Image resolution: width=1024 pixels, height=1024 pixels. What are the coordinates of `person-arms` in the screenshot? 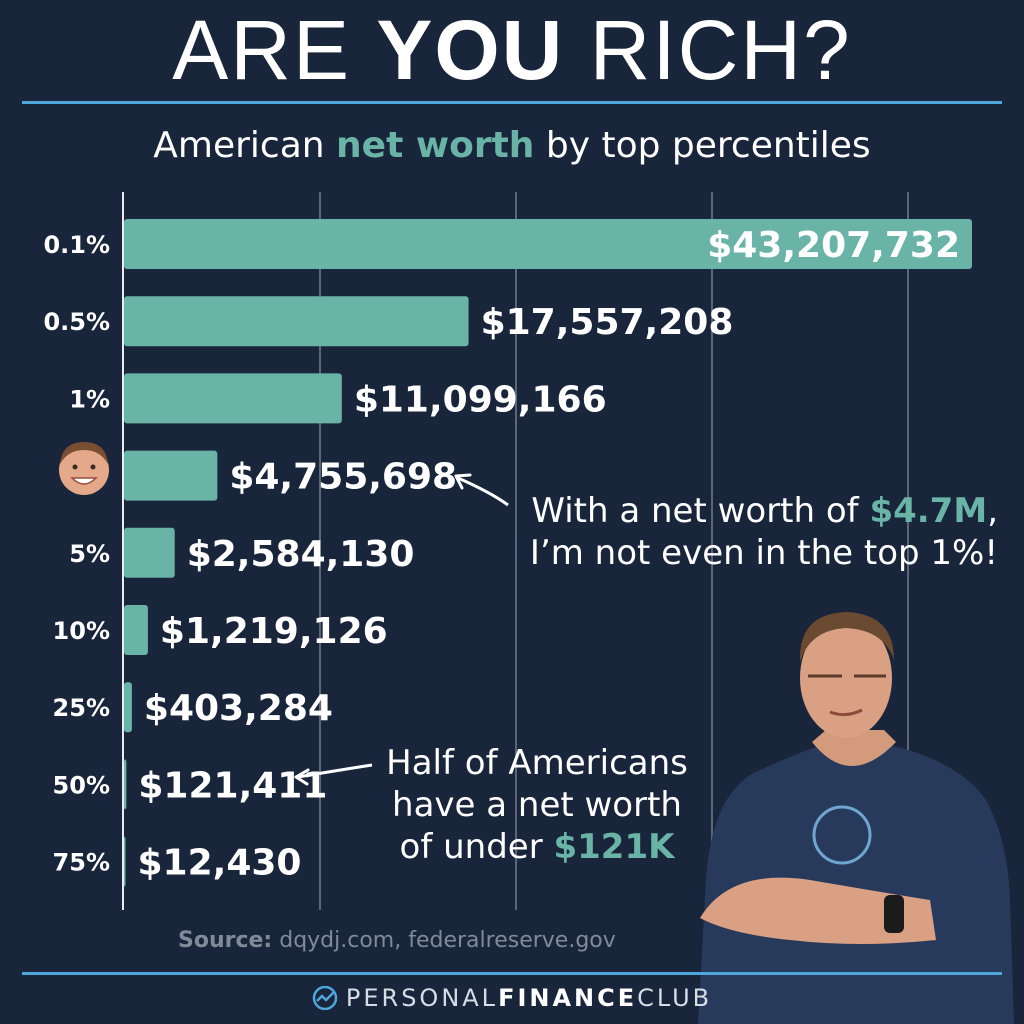 It's located at (818, 910).